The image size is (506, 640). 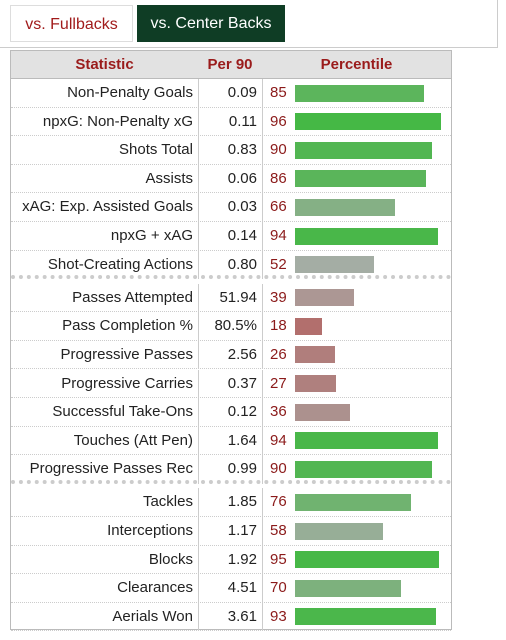 What do you see at coordinates (278, 412) in the screenshot?
I see `percentile-number: 36` at bounding box center [278, 412].